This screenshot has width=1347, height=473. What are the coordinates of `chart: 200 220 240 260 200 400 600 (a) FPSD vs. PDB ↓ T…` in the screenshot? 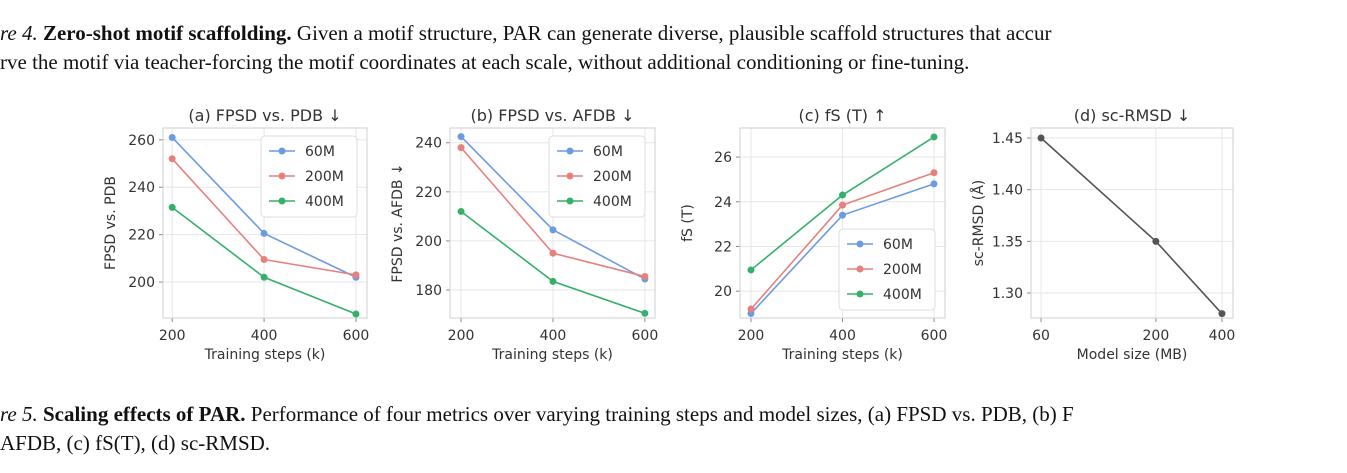 It's located at (236, 234).